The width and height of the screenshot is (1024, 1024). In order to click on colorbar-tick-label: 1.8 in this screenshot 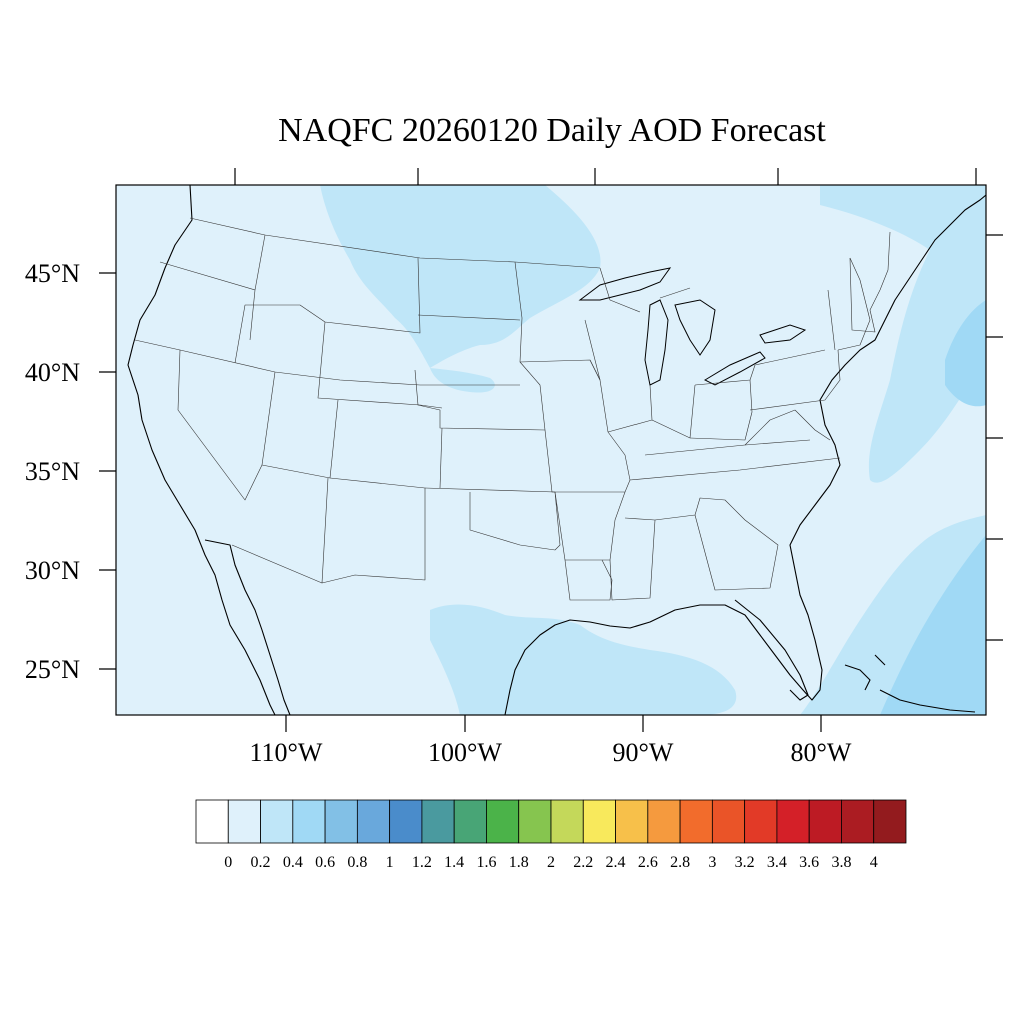, I will do `click(519, 862)`.